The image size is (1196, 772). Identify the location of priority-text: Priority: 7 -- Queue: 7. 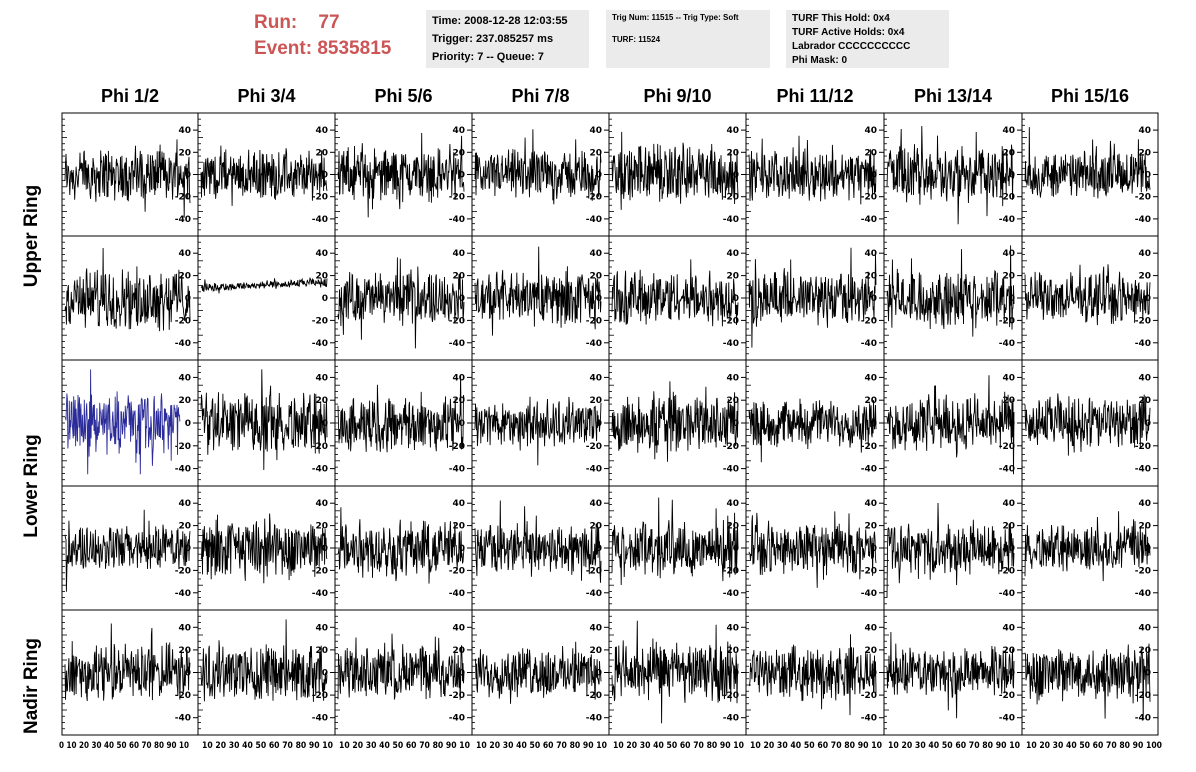
(488, 57).